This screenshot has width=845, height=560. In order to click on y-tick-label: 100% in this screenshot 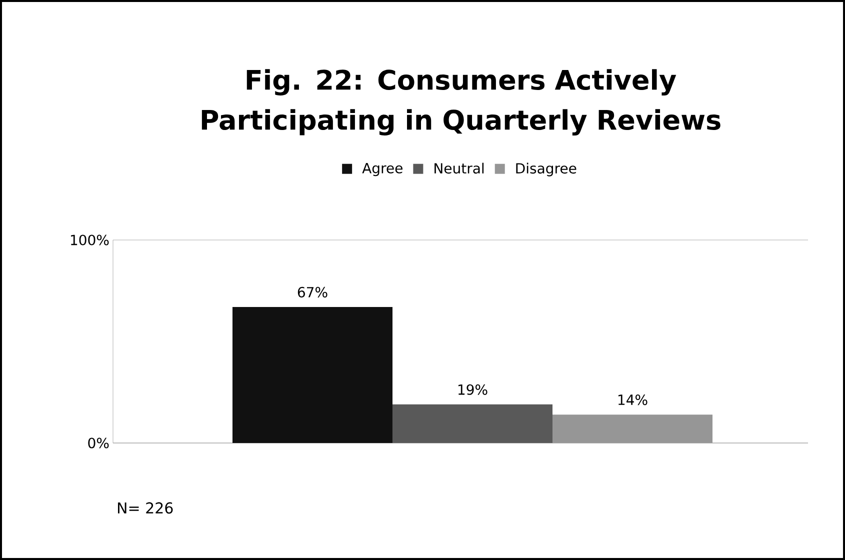, I will do `click(89, 240)`.